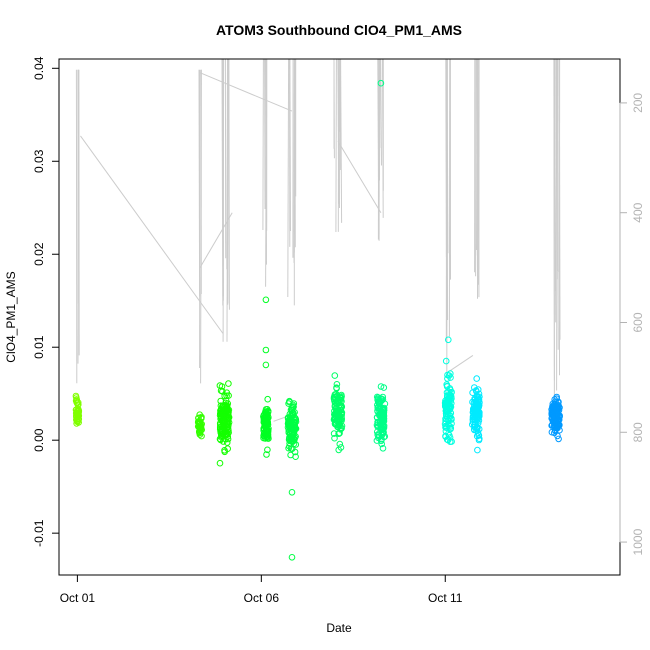 The height and width of the screenshot is (650, 650). Describe the element at coordinates (638, 432) in the screenshot. I see `secondary-tick-label: 800` at that location.